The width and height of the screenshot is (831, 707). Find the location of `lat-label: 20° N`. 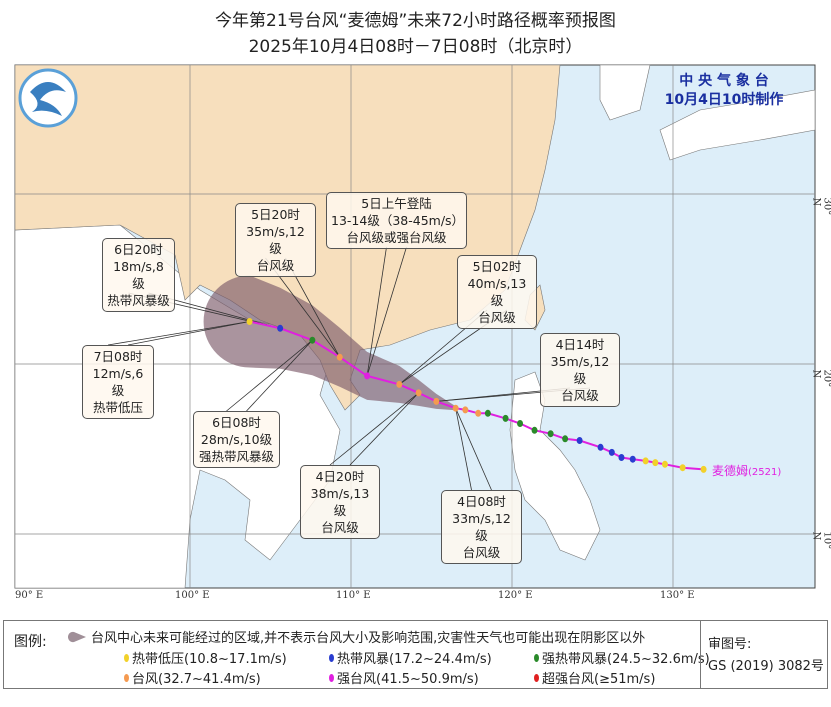

lat-label: 20° N is located at coordinates (820, 378).